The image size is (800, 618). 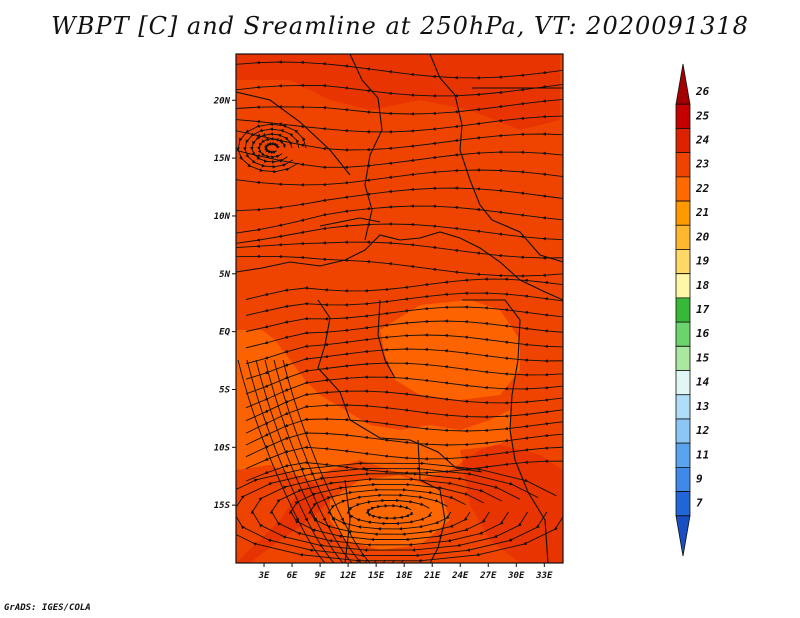 I want to click on longitude-axis: 3E 6E 9E 12E 15E 18E 21E 24E 27E 30E 33E, so click(x=405, y=572).